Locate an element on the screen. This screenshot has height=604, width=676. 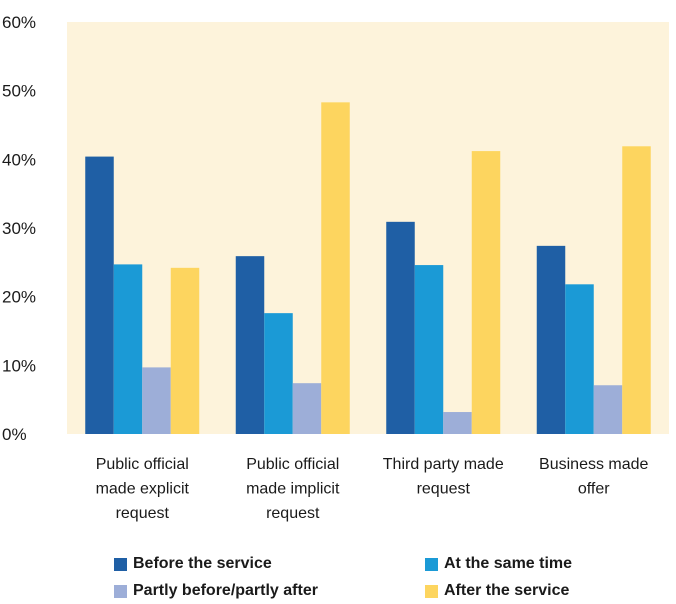
y-tick-label: 30% is located at coordinates (19, 228).